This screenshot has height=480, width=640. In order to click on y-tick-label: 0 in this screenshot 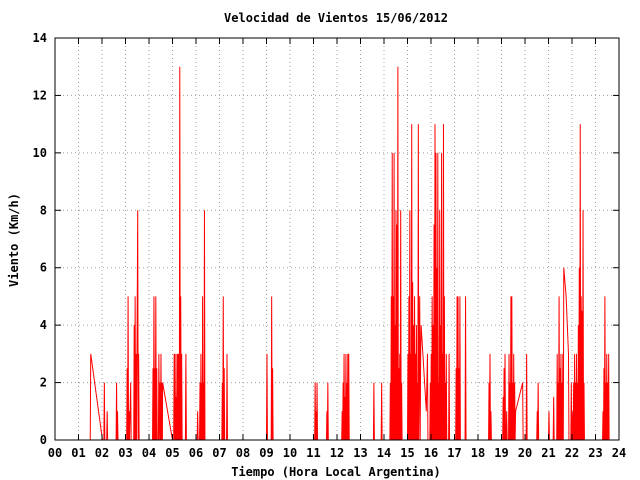, I will do `click(43, 440)`.